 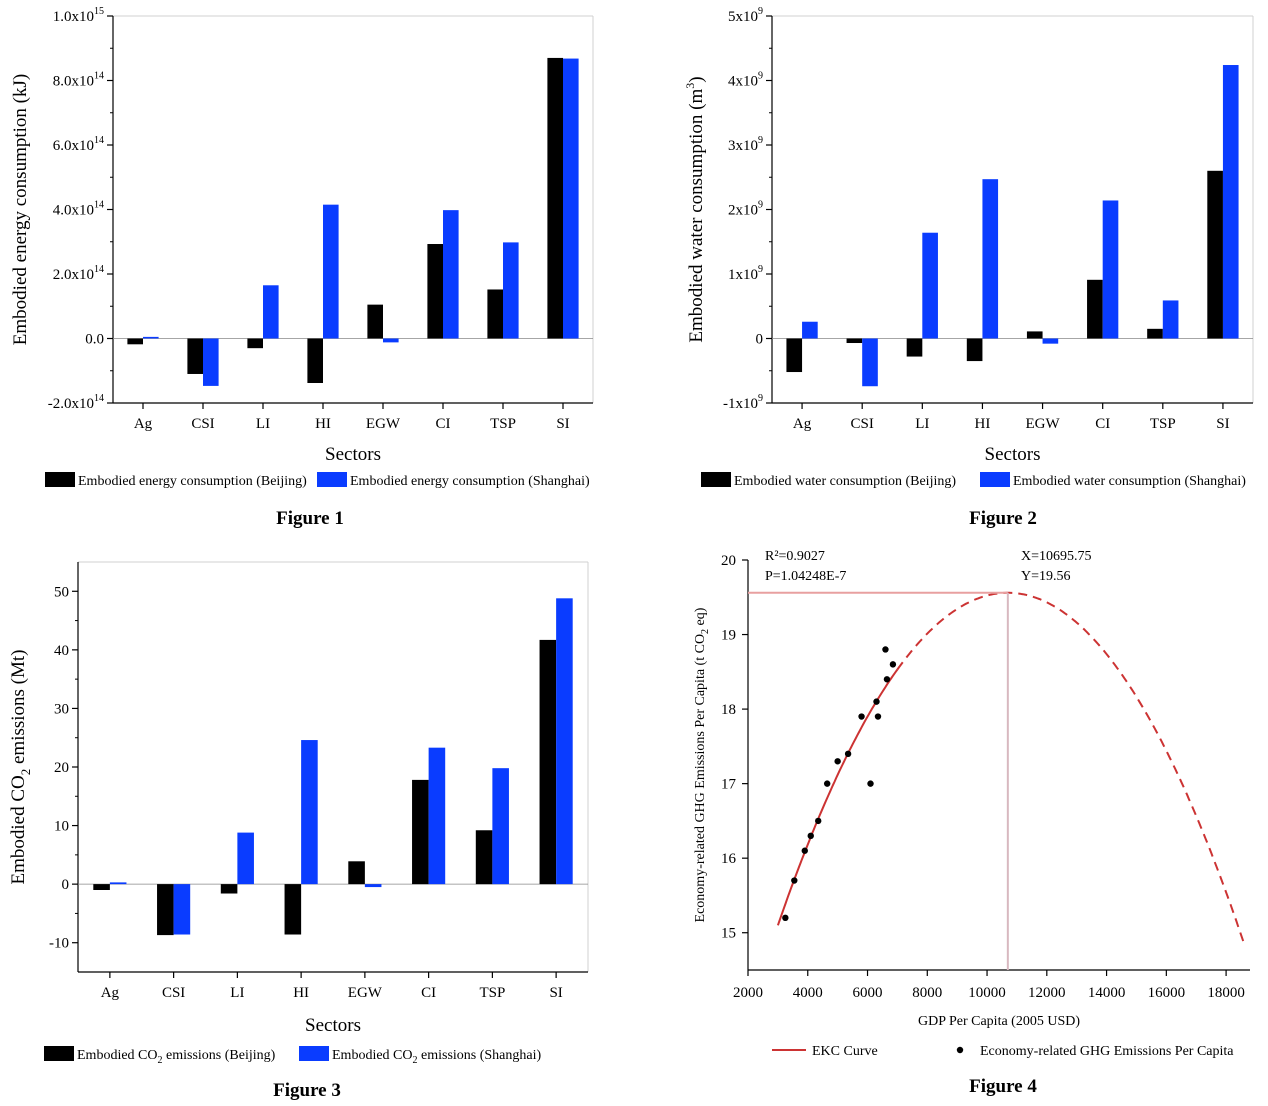 I want to click on y-tick-label: 8.0x10¹⁴, so click(x=78, y=80).